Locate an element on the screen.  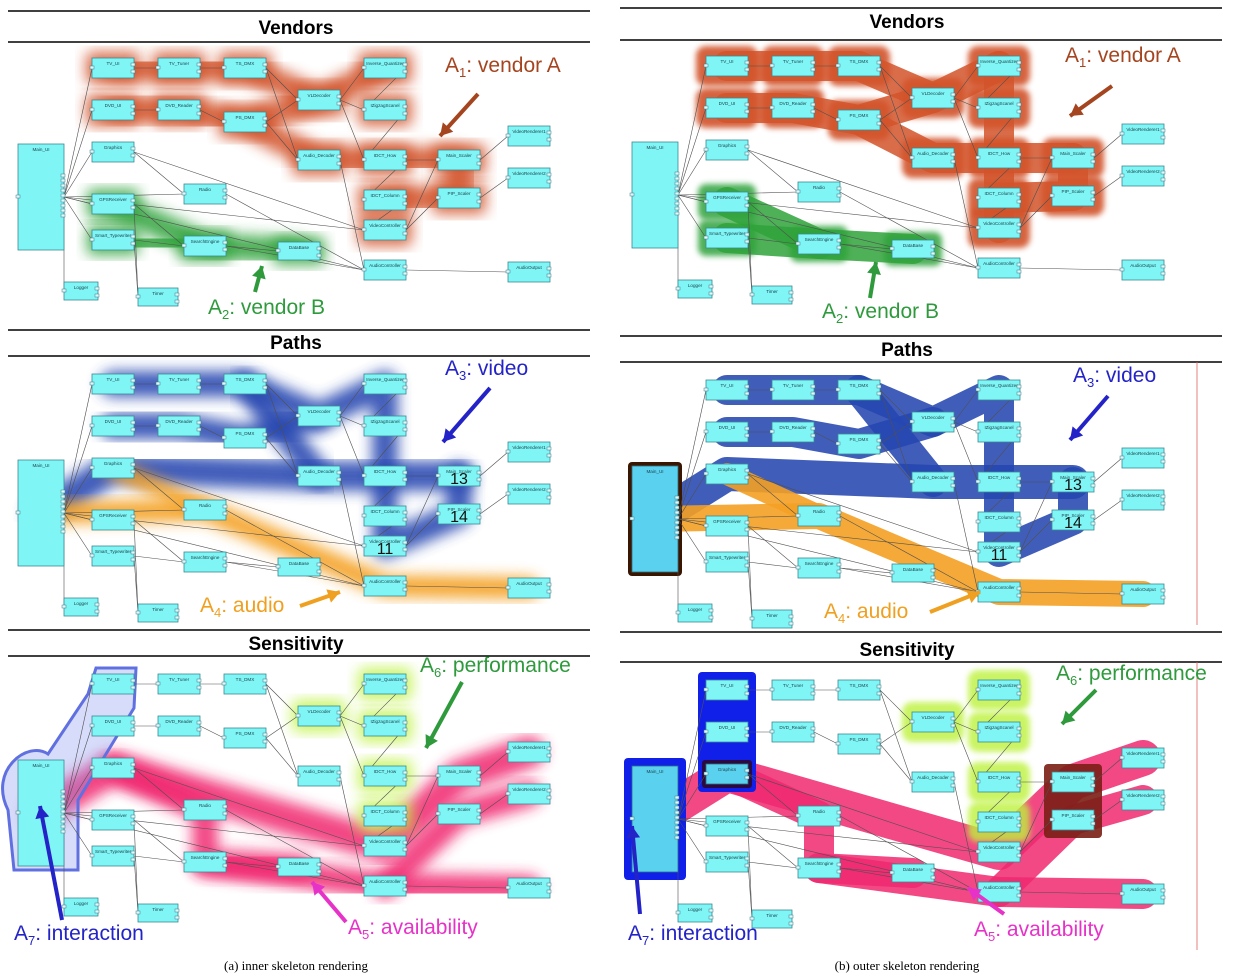
component-label: DVD_UI is located at coordinates (113, 421).